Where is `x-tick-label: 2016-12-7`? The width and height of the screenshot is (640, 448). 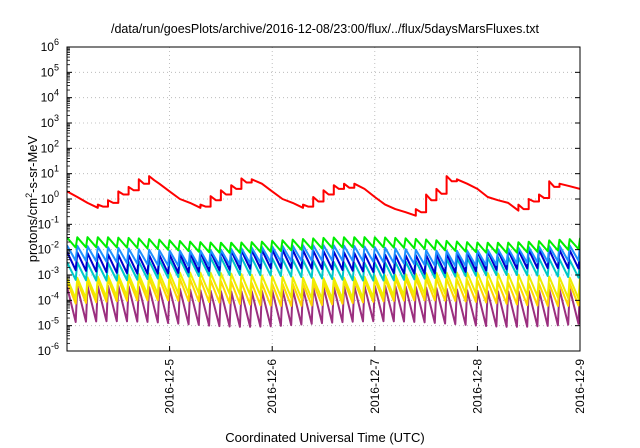
x-tick-label: 2016-12-7 is located at coordinates (375, 386).